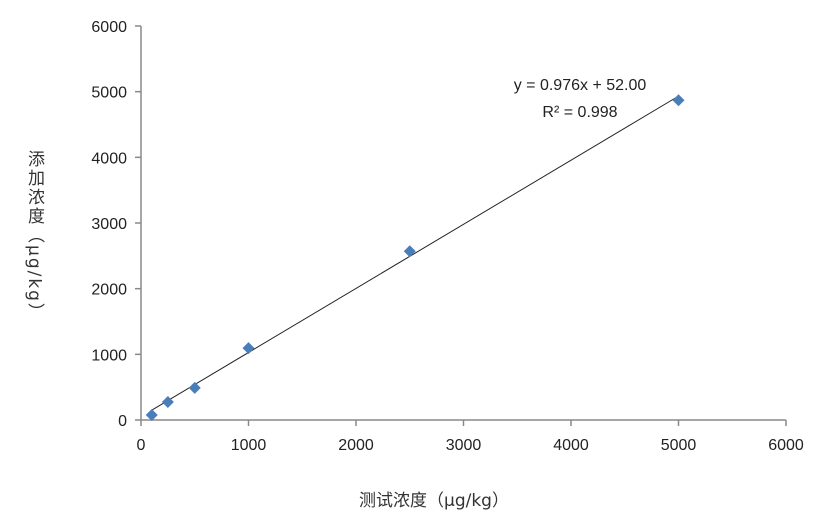 The image size is (828, 520). What do you see at coordinates (109, 355) in the screenshot?
I see `y-tick-label: 1000` at bounding box center [109, 355].